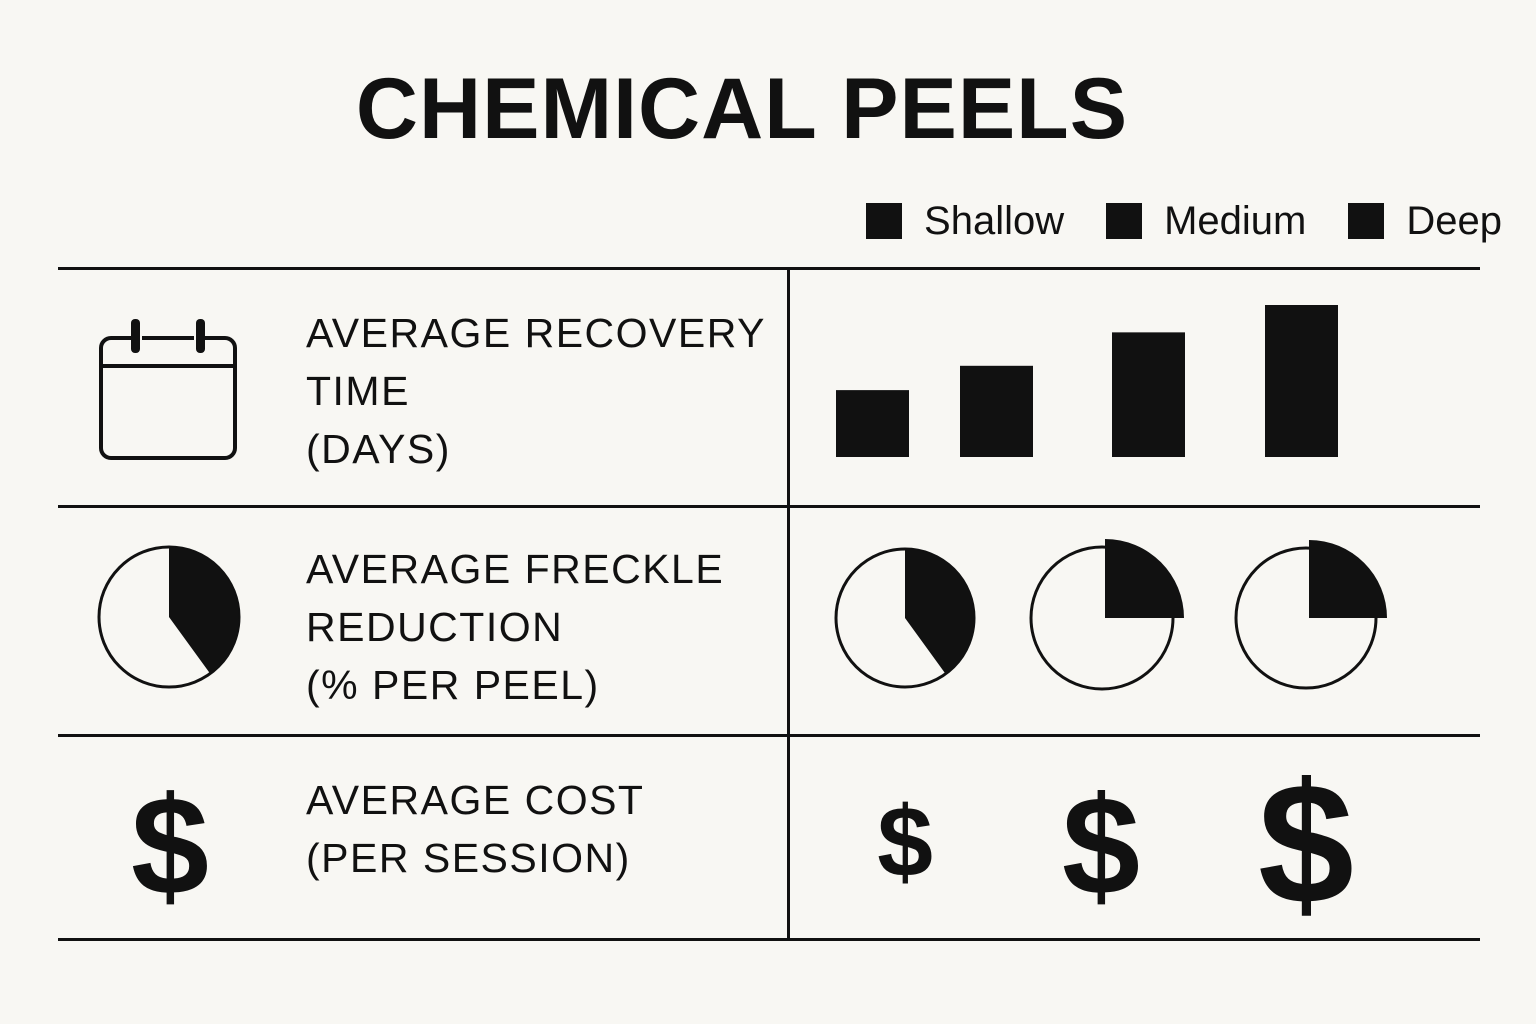 Image resolution: width=1536 pixels, height=1024 pixels. I want to click on table-bottom-rule, so click(769, 939).